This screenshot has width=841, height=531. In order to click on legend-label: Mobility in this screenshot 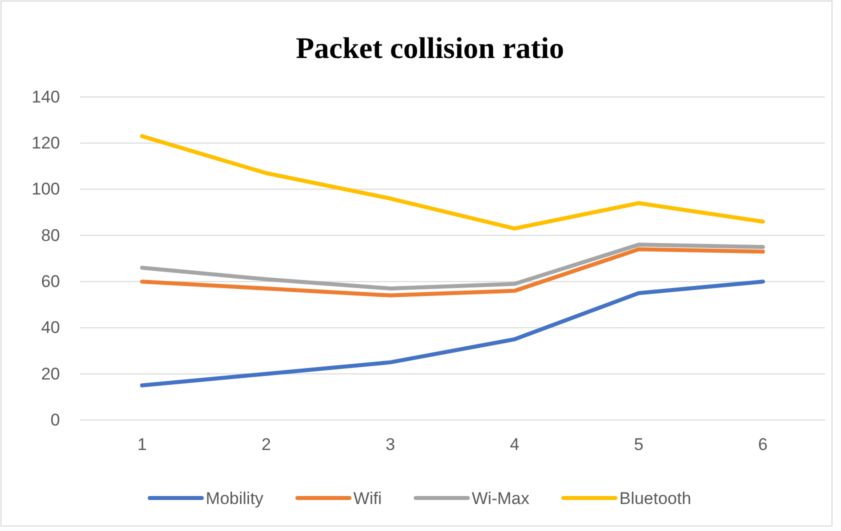, I will do `click(235, 498)`.